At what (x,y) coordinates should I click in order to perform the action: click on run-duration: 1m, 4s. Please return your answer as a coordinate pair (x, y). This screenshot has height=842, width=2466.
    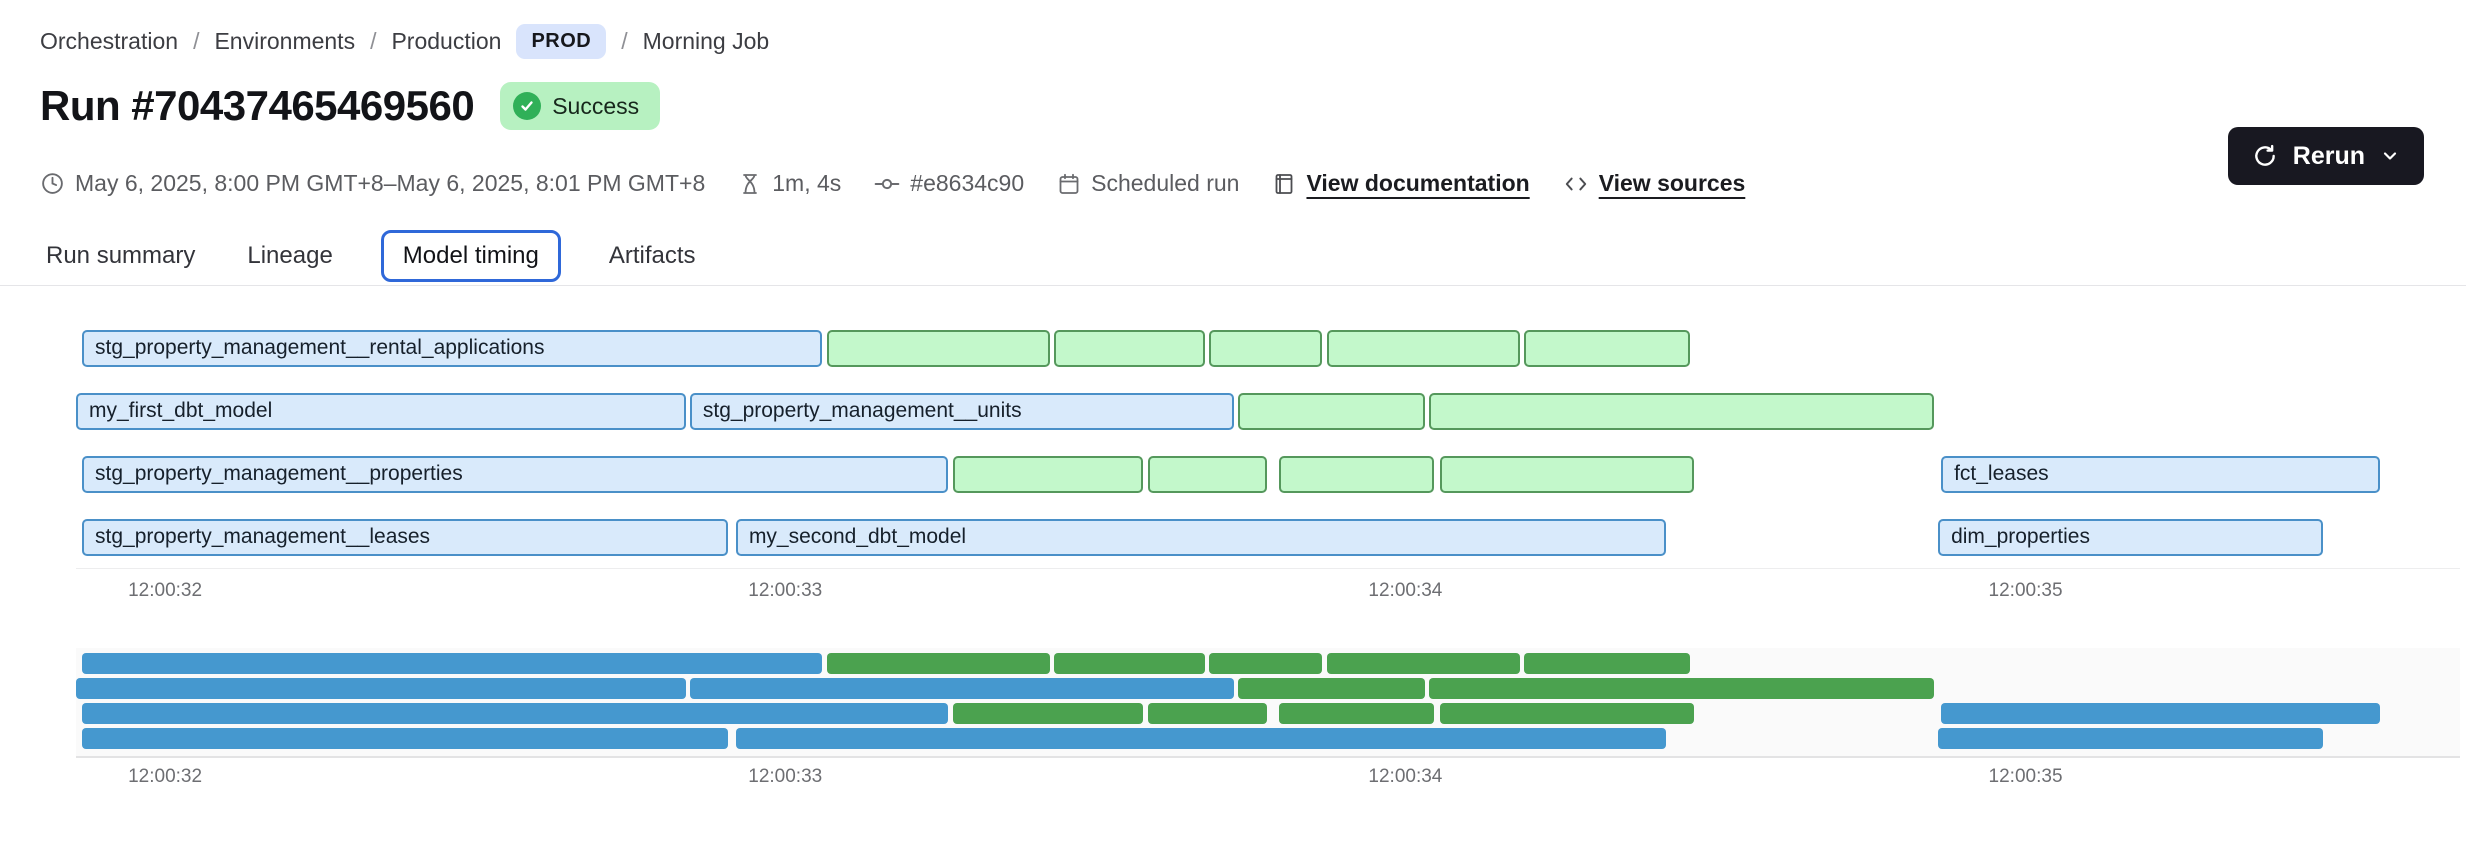
    Looking at the image, I should click on (789, 183).